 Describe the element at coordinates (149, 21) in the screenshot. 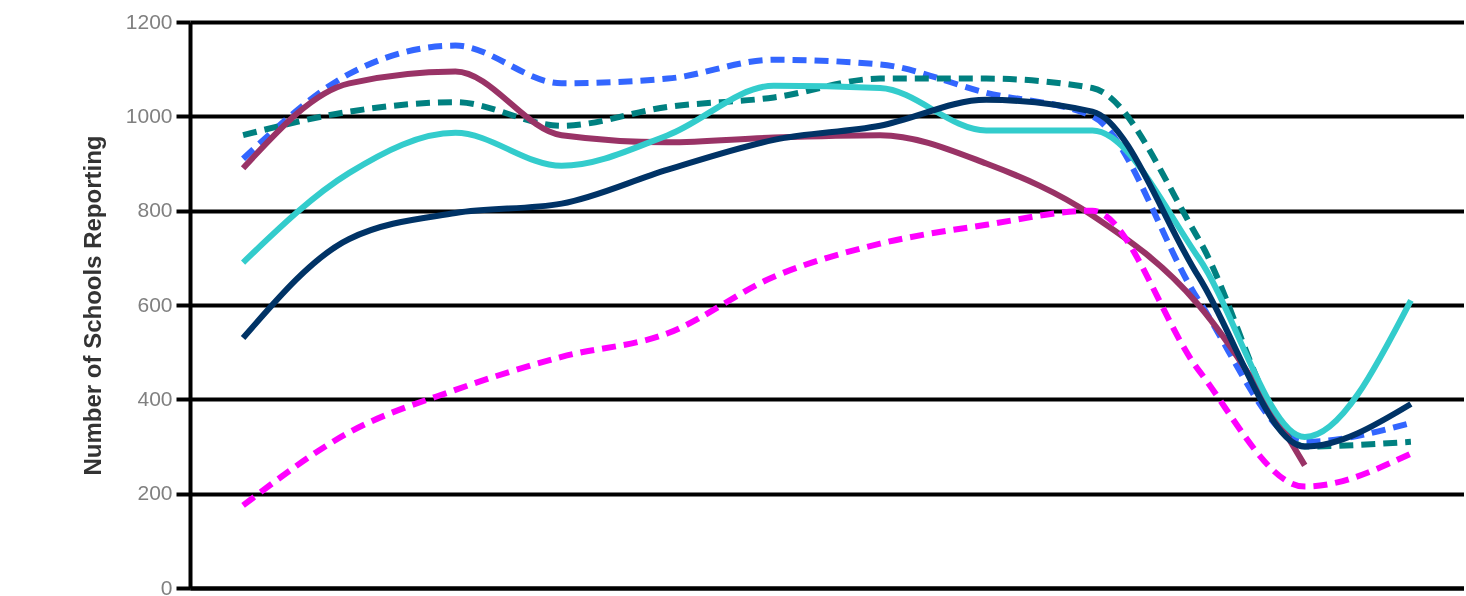

I see `y-tick-label: 1200` at that location.